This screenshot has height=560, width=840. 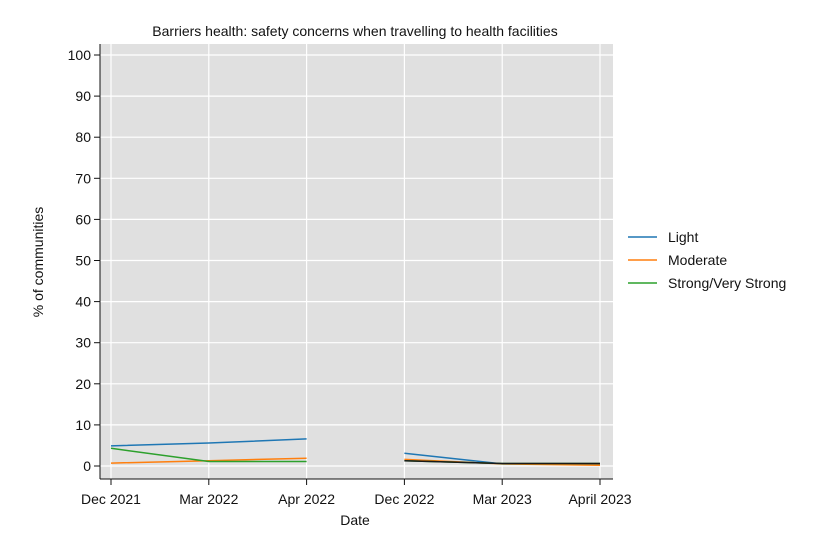 What do you see at coordinates (83, 343) in the screenshot?
I see `y-tick-label: 30` at bounding box center [83, 343].